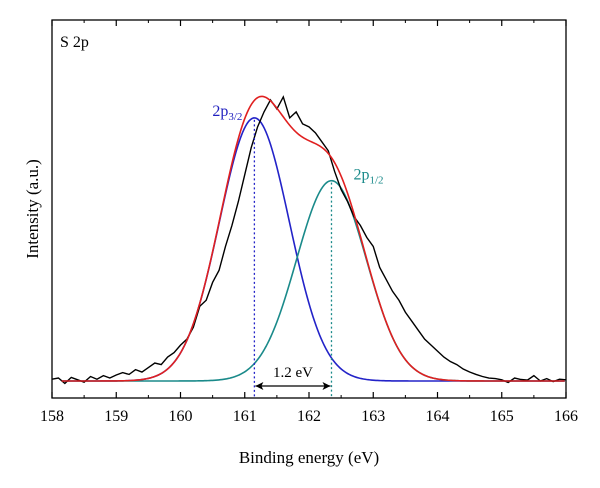 The width and height of the screenshot is (600, 488). Describe the element at coordinates (245, 416) in the screenshot. I see `x-tick-label: 161` at that location.